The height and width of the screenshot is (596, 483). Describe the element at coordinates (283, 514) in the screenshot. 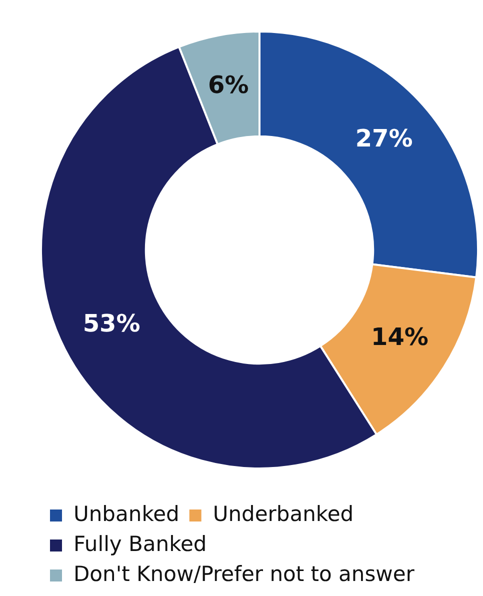

I see `legend-label: Underbanked` at that location.